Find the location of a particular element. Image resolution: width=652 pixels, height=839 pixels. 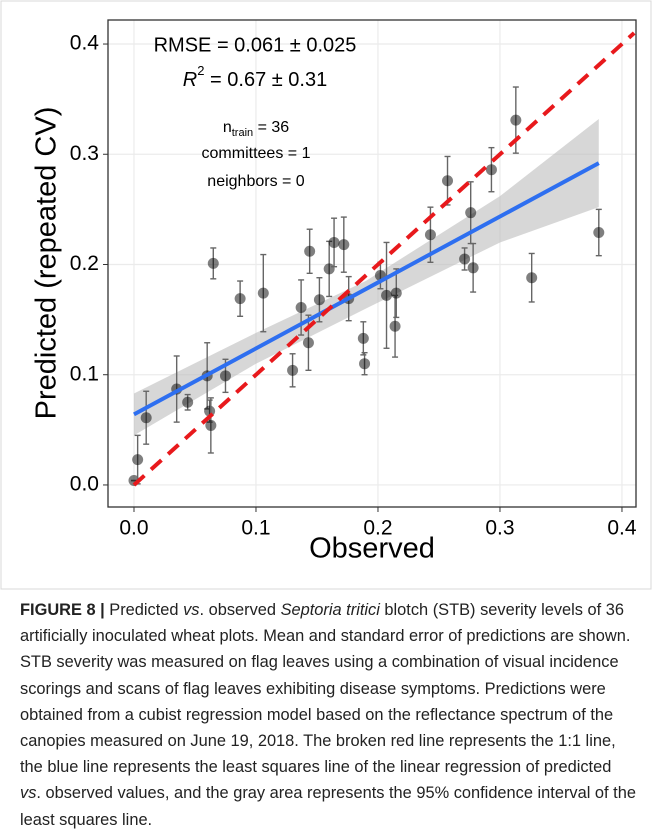

x-tick-label: 0.4 is located at coordinates (622, 528).